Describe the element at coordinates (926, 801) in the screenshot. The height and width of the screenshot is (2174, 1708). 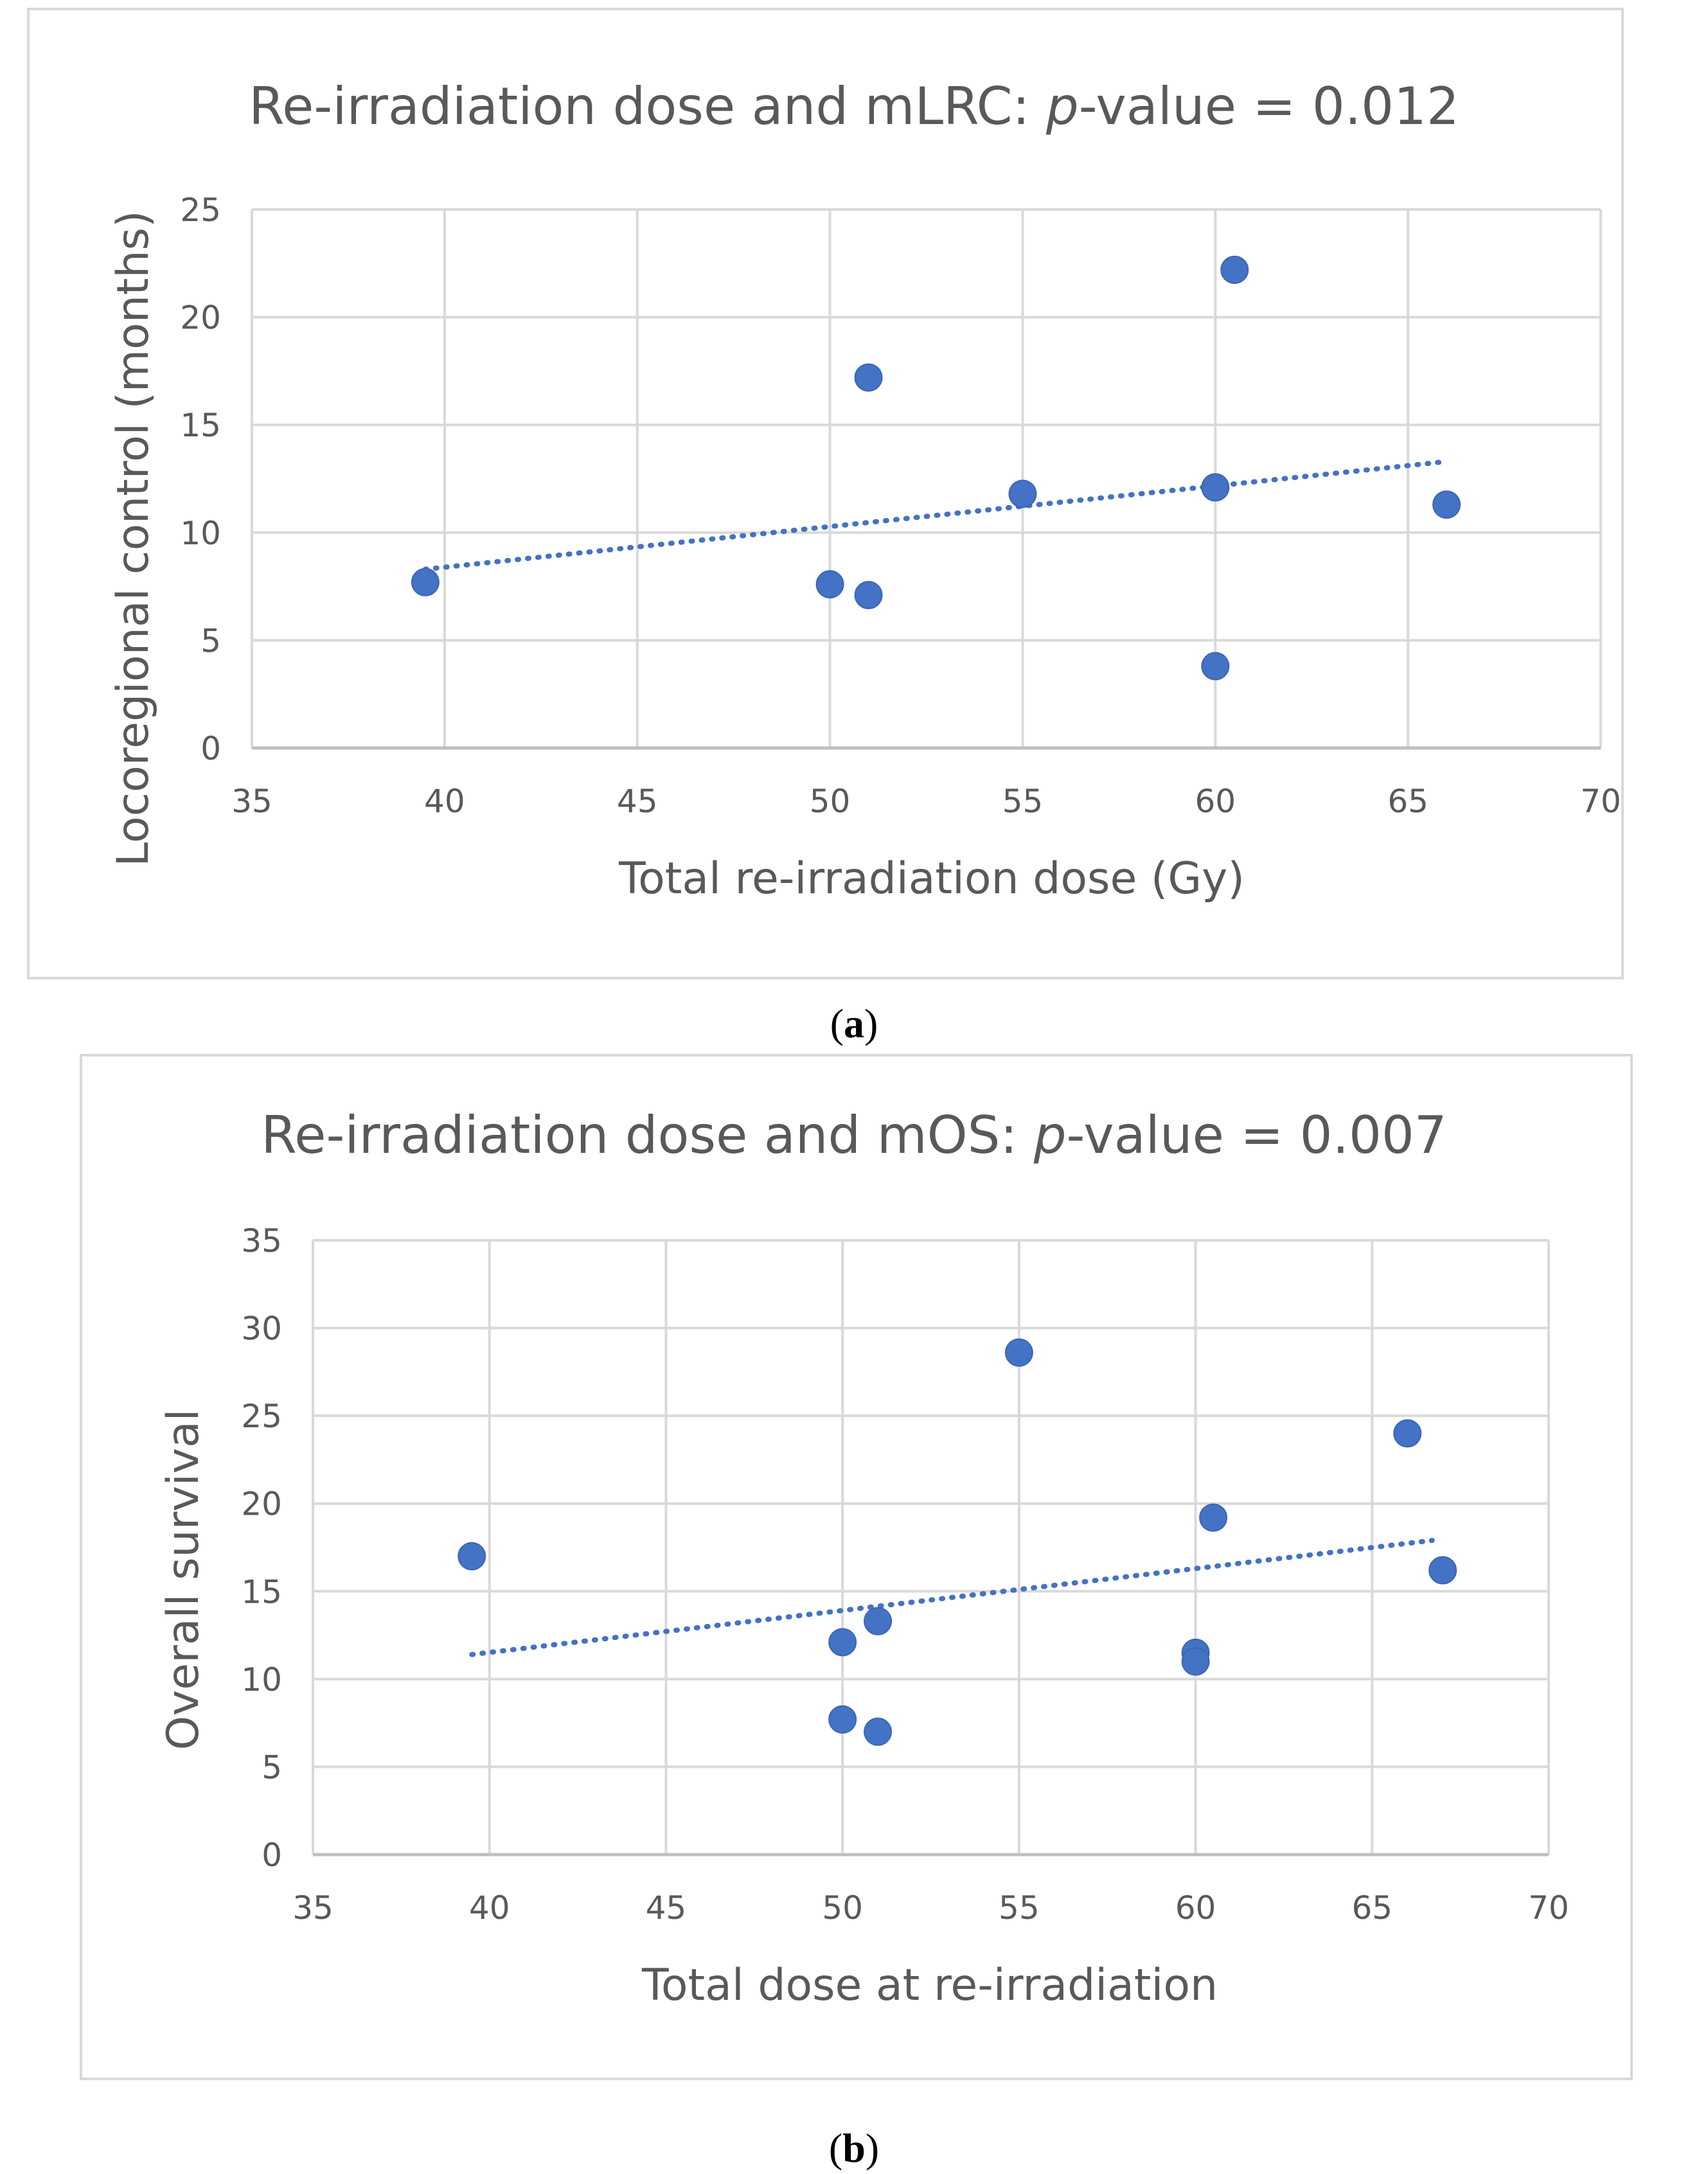
I see `x-tick-labels-a: 35 40 45 50 55 60 65 70` at that location.